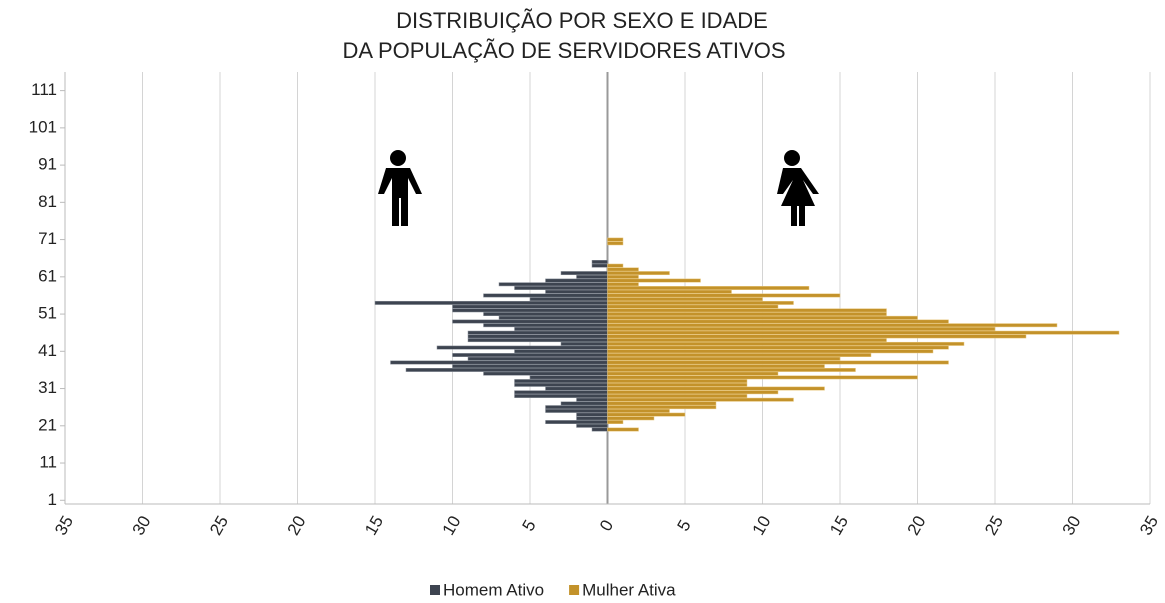  What do you see at coordinates (47, 387) in the screenshot?
I see `y-tick-label: 31` at bounding box center [47, 387].